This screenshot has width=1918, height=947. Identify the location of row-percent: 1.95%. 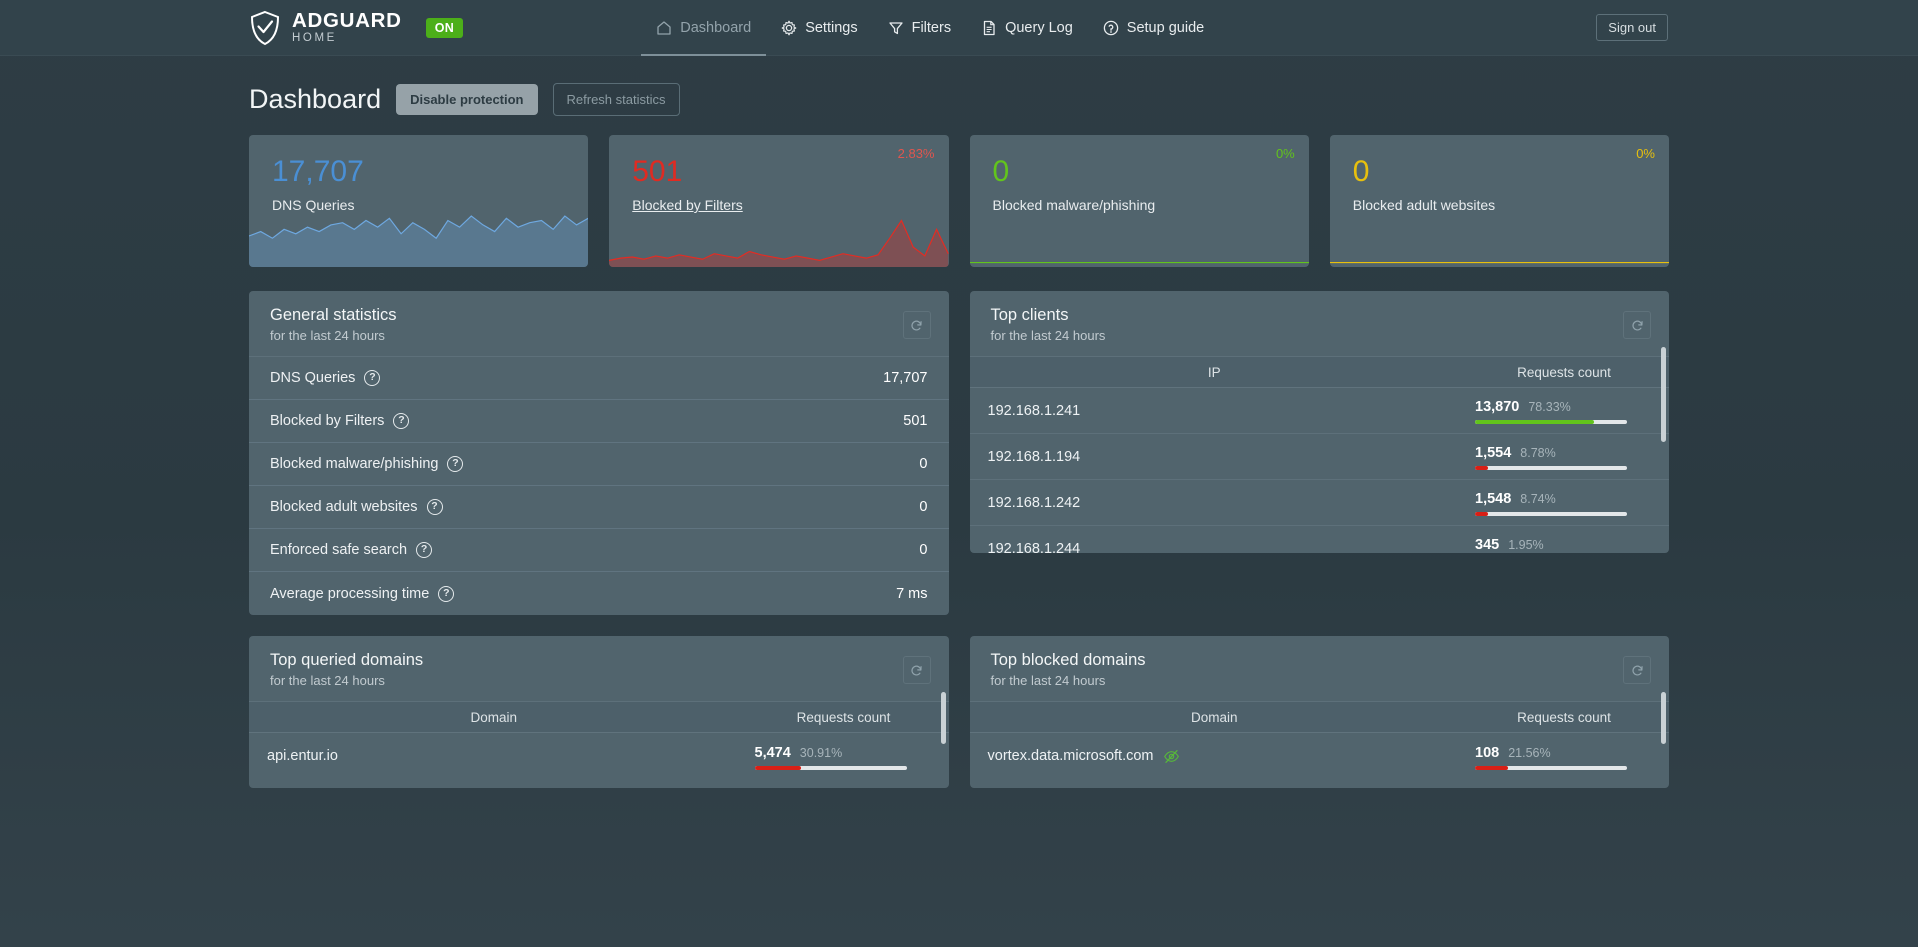
(1526, 545).